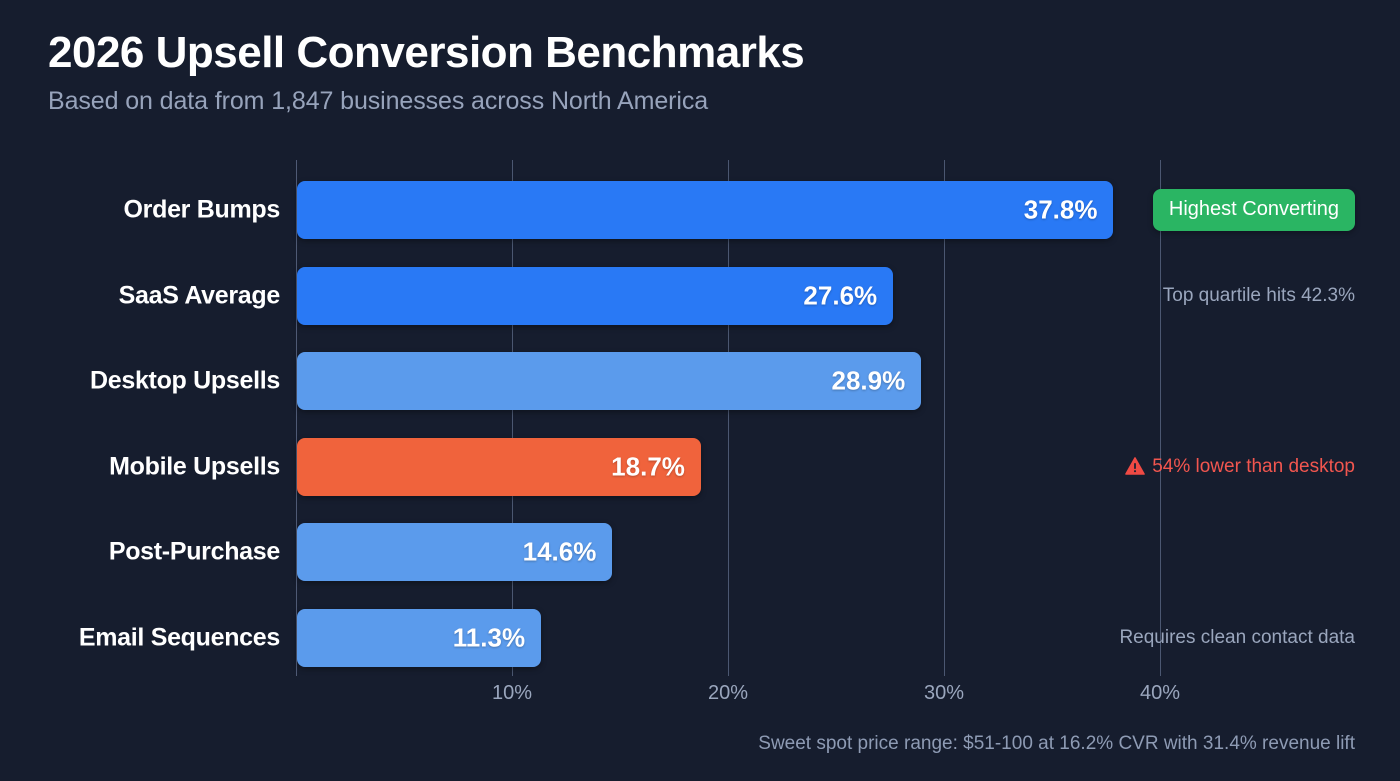 This screenshot has height=781, width=1400. I want to click on bar-value-label: 11.3%, so click(489, 637).